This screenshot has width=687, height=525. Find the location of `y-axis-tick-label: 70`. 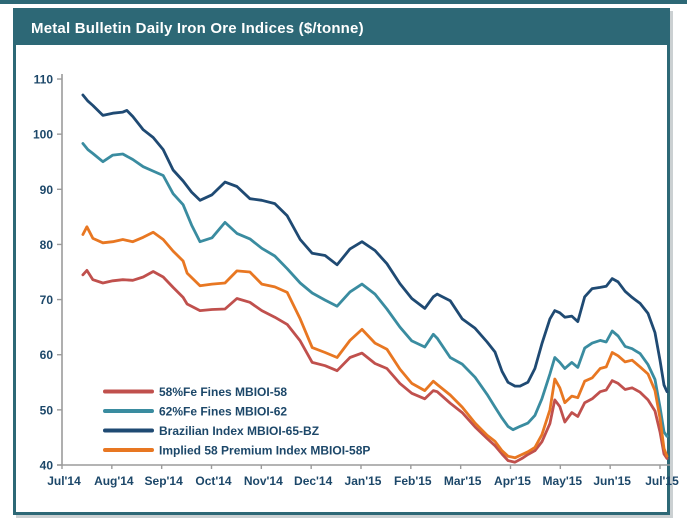

y-axis-tick-label: 70 is located at coordinates (47, 300).